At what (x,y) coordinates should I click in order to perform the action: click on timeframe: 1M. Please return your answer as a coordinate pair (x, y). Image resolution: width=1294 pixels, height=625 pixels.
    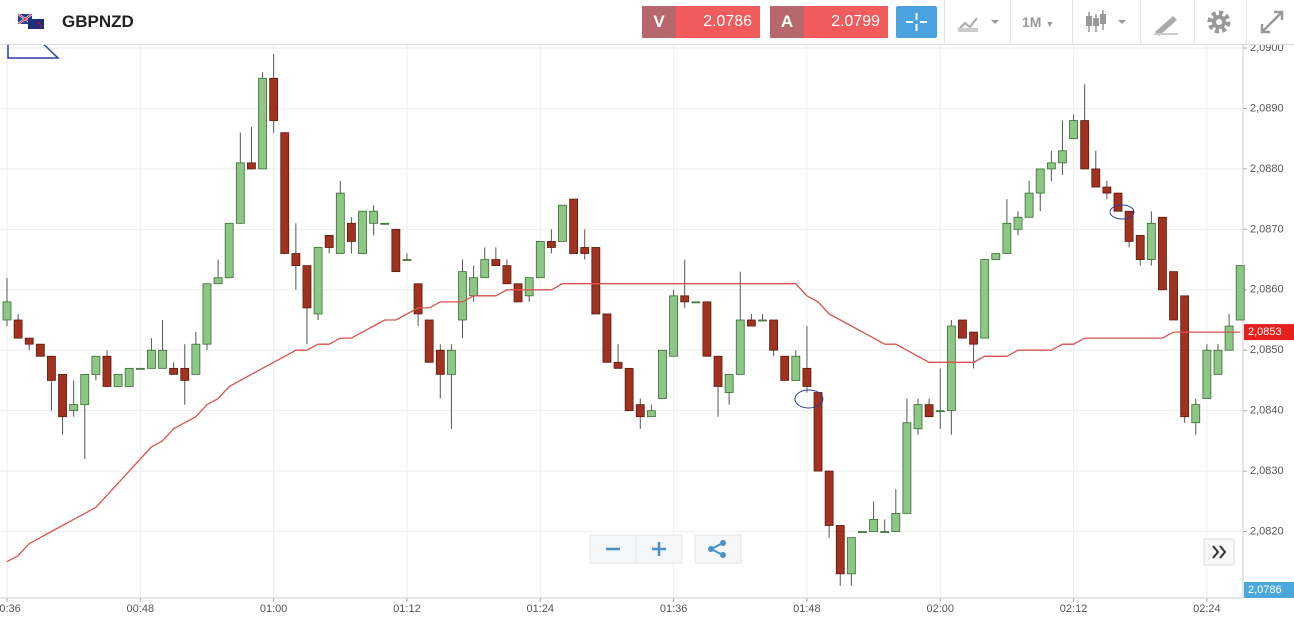
    Looking at the image, I should click on (1032, 22).